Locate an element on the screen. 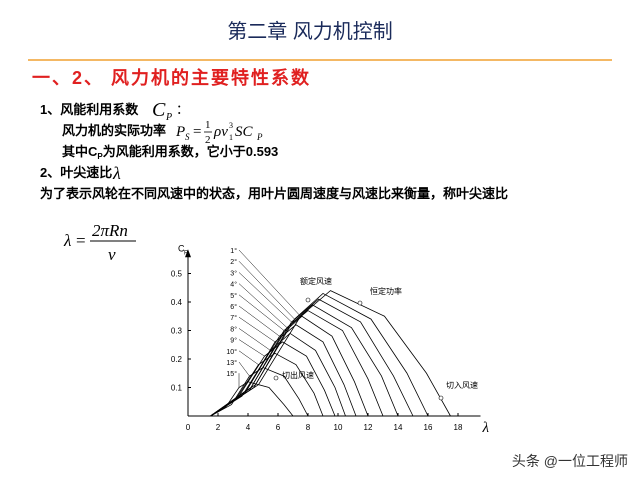 The height and width of the screenshot is (480, 640). y-tick-label: 0.2 is located at coordinates (177, 359).